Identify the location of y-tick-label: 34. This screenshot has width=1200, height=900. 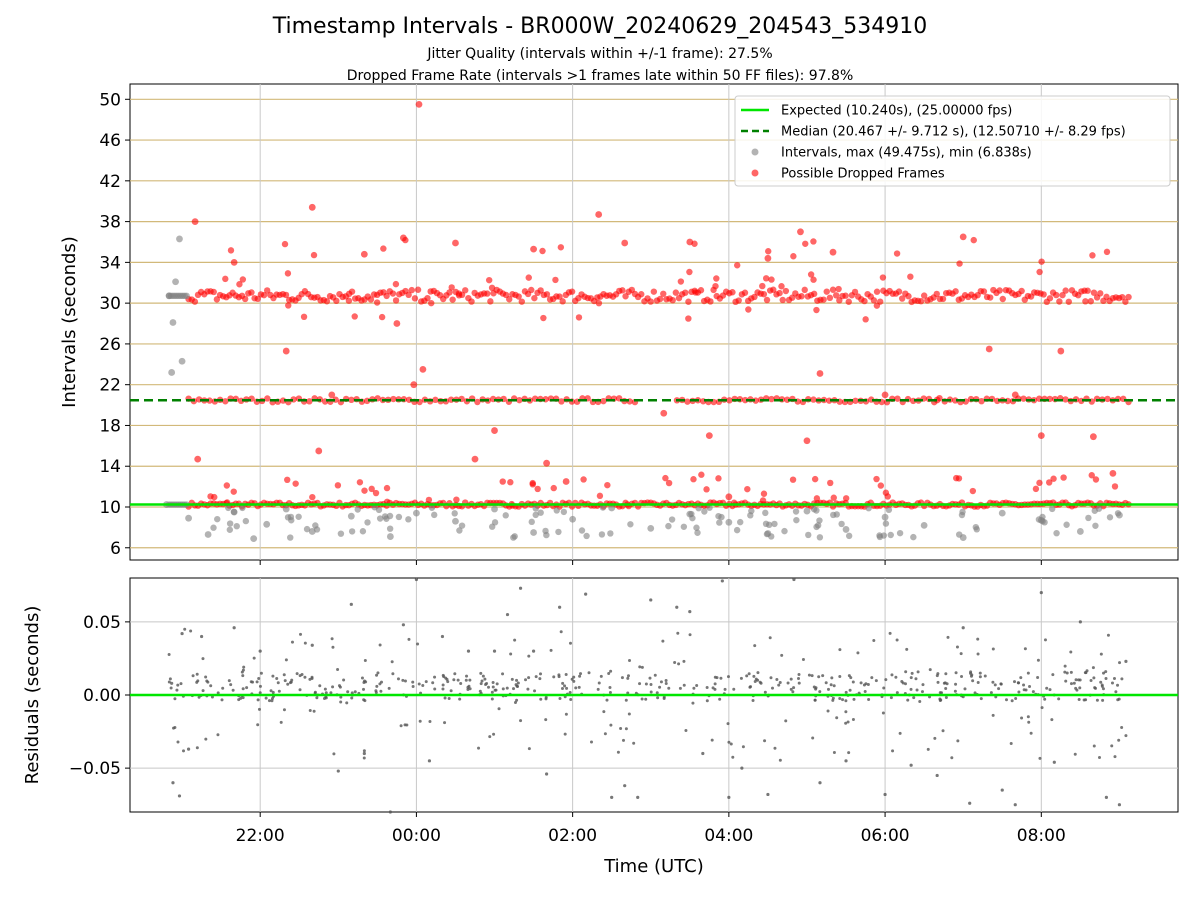
(110, 263).